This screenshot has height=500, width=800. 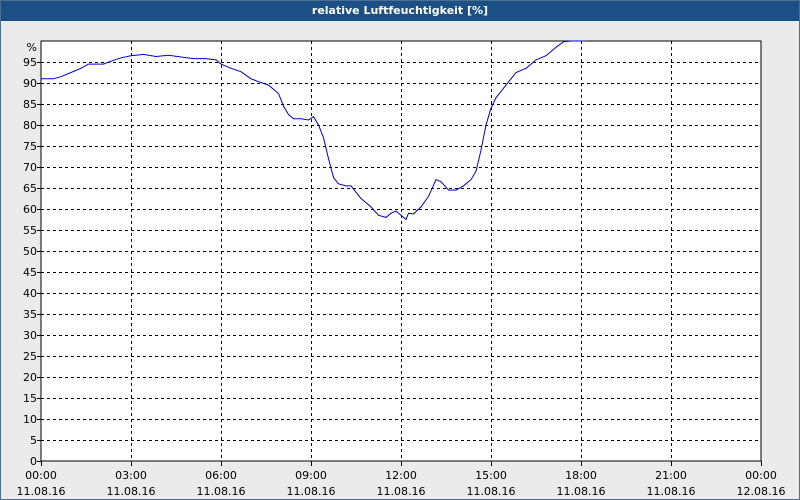 What do you see at coordinates (30, 188) in the screenshot?
I see `y-tick-label: 65` at bounding box center [30, 188].